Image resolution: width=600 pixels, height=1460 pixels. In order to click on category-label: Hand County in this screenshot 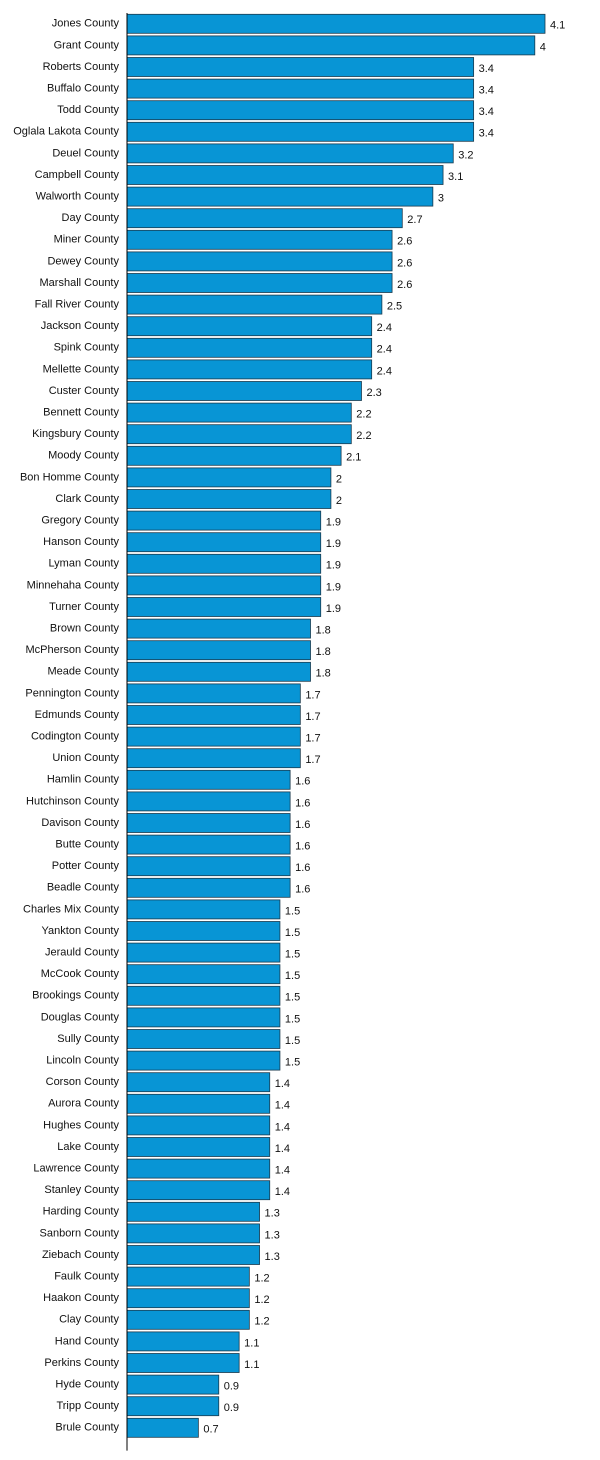, I will do `click(87, 1341)`.